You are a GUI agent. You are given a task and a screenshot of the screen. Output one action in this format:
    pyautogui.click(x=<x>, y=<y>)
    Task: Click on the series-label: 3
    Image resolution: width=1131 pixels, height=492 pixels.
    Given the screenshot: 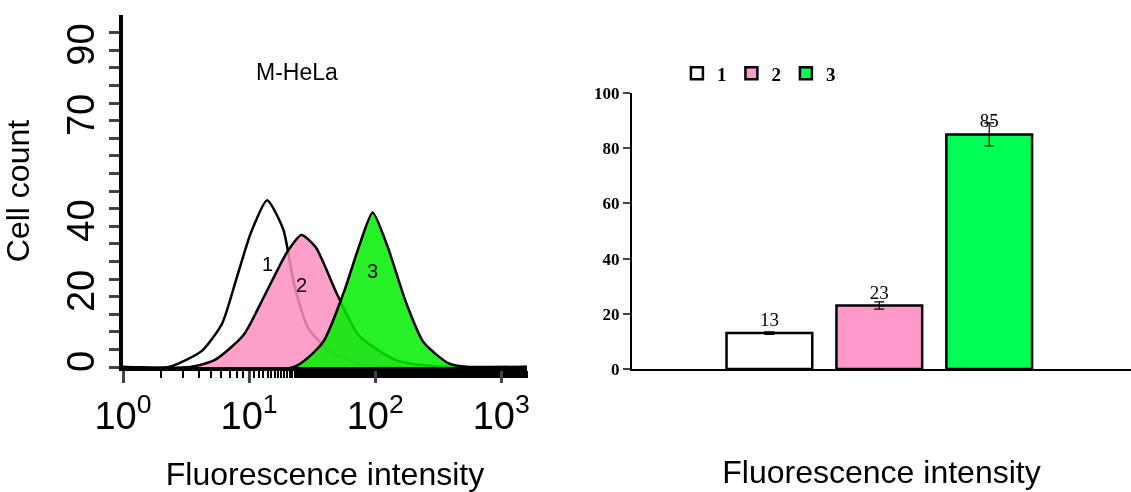 What is the action you would take?
    pyautogui.click(x=373, y=271)
    